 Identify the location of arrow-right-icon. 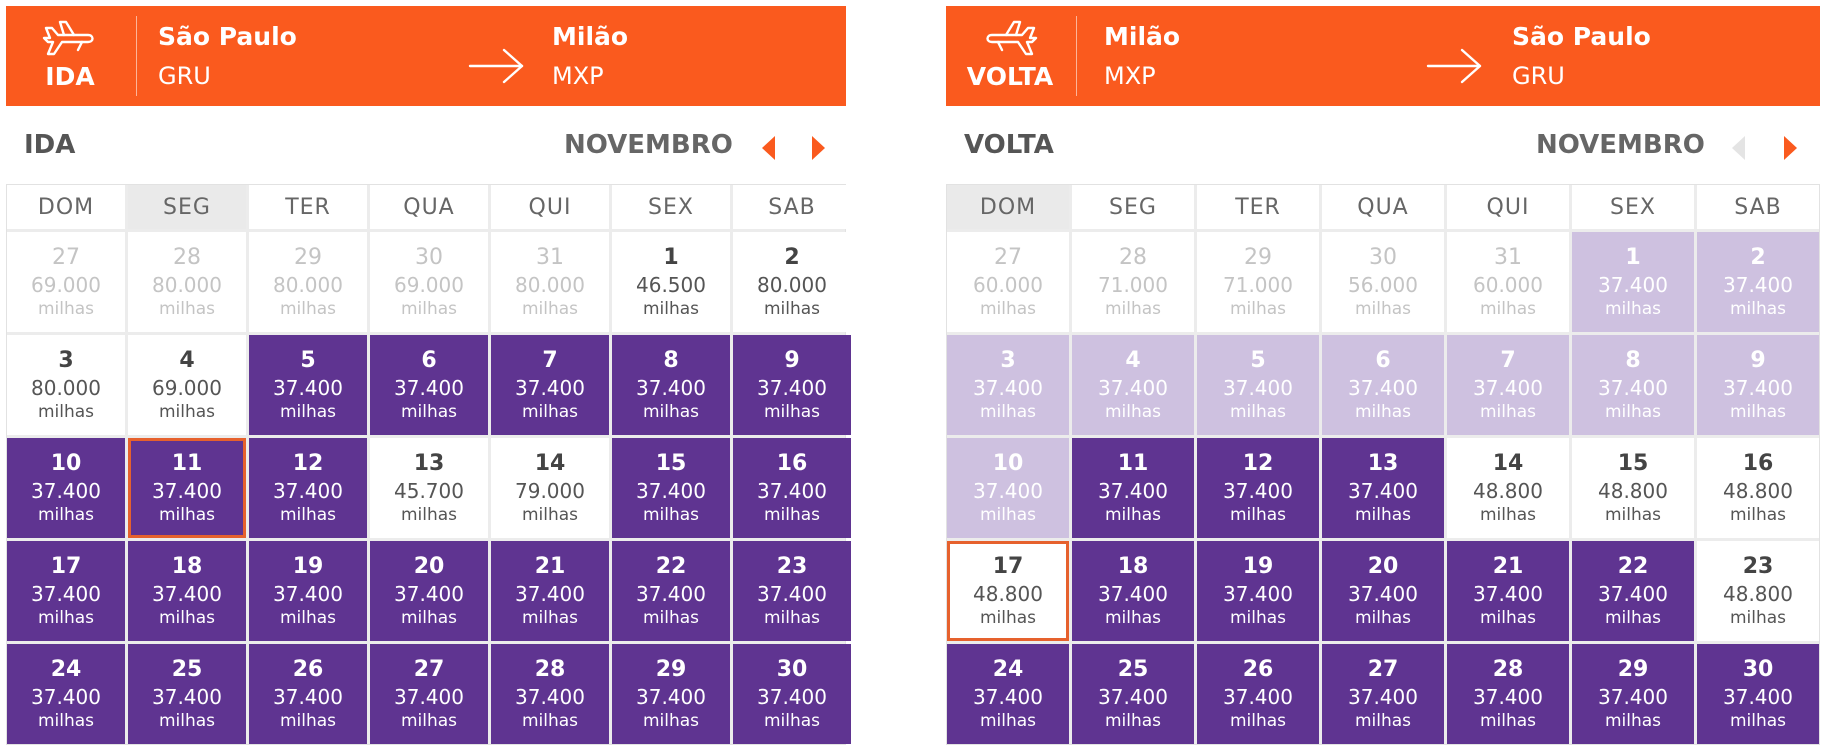
(1454, 66).